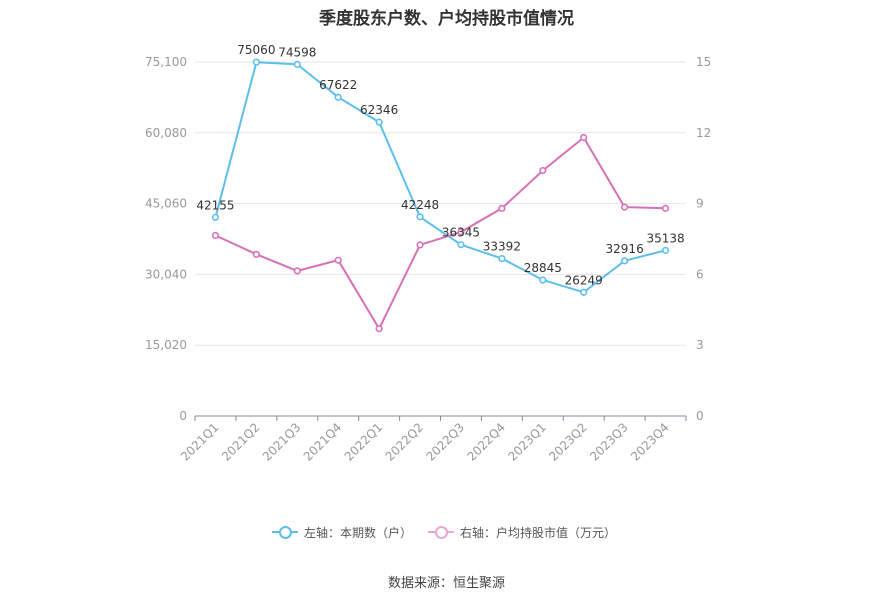  What do you see at coordinates (241, 442) in the screenshot?
I see `x-tick-label: 2021Q2` at bounding box center [241, 442].